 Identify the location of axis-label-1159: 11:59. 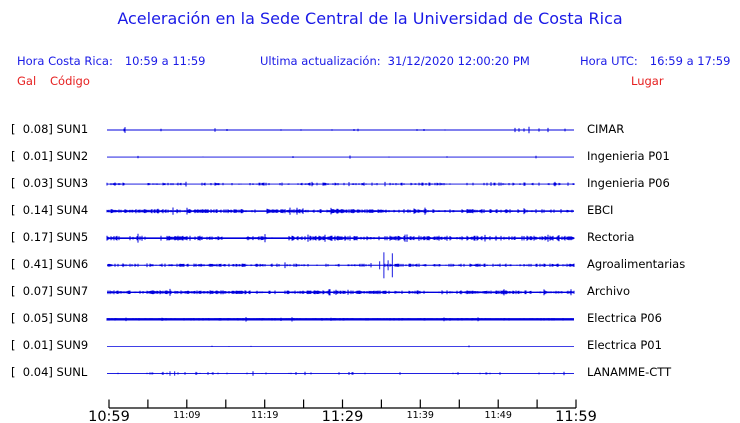
(576, 416).